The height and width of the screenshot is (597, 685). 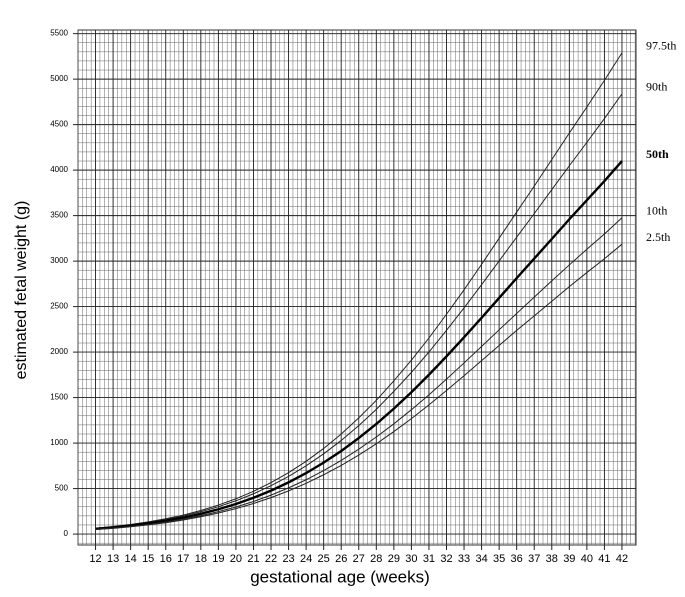 What do you see at coordinates (201, 559) in the screenshot?
I see `x-tick-label: 18` at bounding box center [201, 559].